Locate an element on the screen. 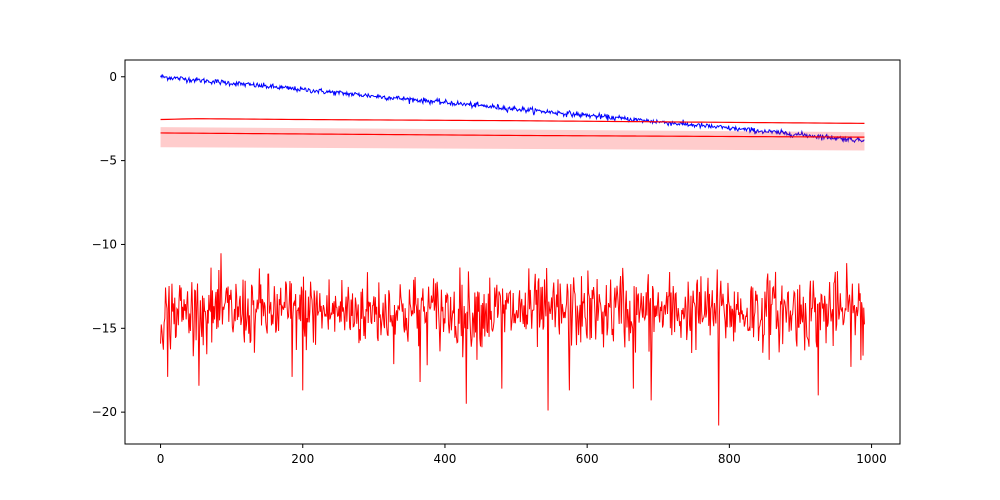 The height and width of the screenshot is (500, 1000). y-axis: 0 −5 −10 −15 −20 is located at coordinates (108, 244).